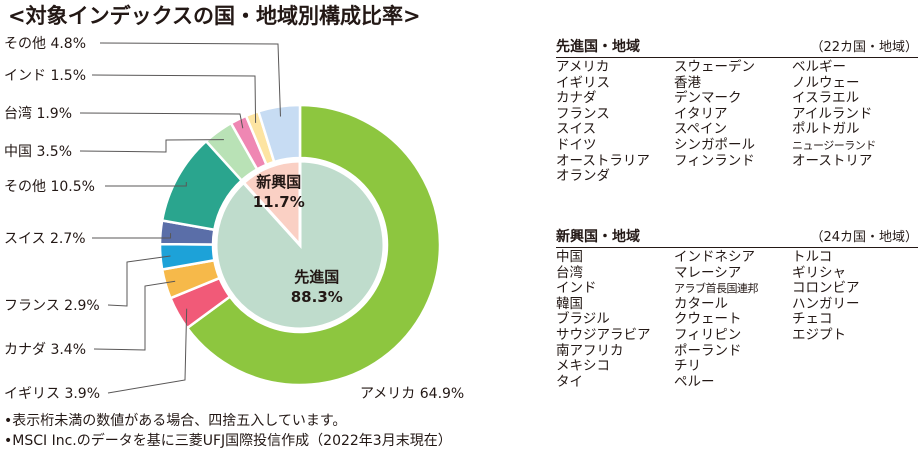 This screenshot has height=454, width=920. What do you see at coordinates (826, 129) in the screenshot?
I see `country-item: ポルトガル` at bounding box center [826, 129].